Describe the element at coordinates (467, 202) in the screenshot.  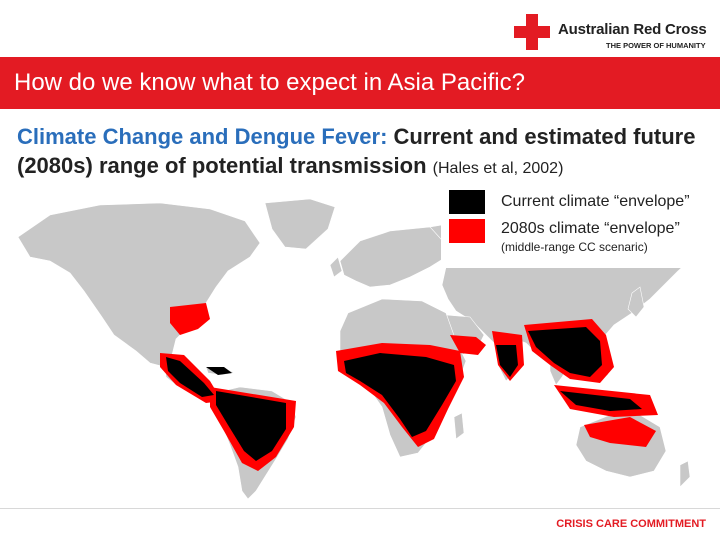
I see `legend-swatch-current` at that location.